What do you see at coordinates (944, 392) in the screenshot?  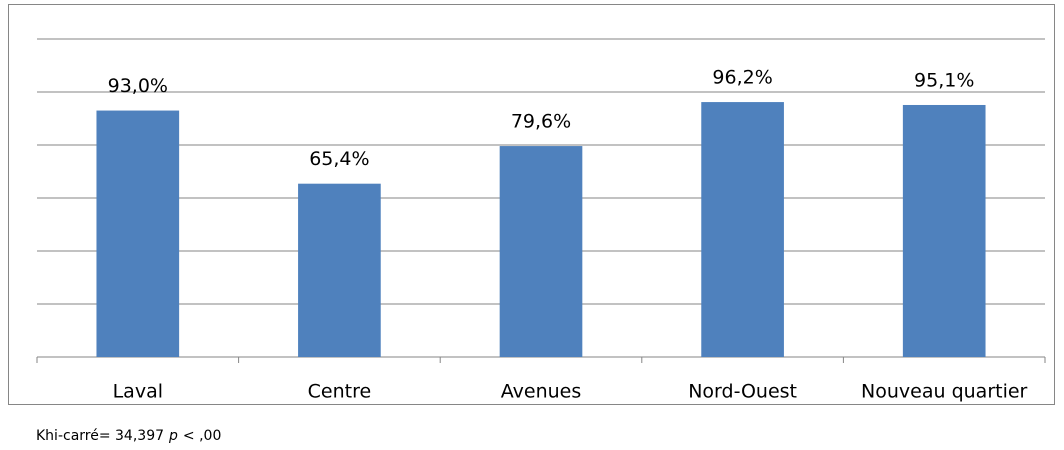 I see `x-tick-label: Nouveau quartier` at bounding box center [944, 392].